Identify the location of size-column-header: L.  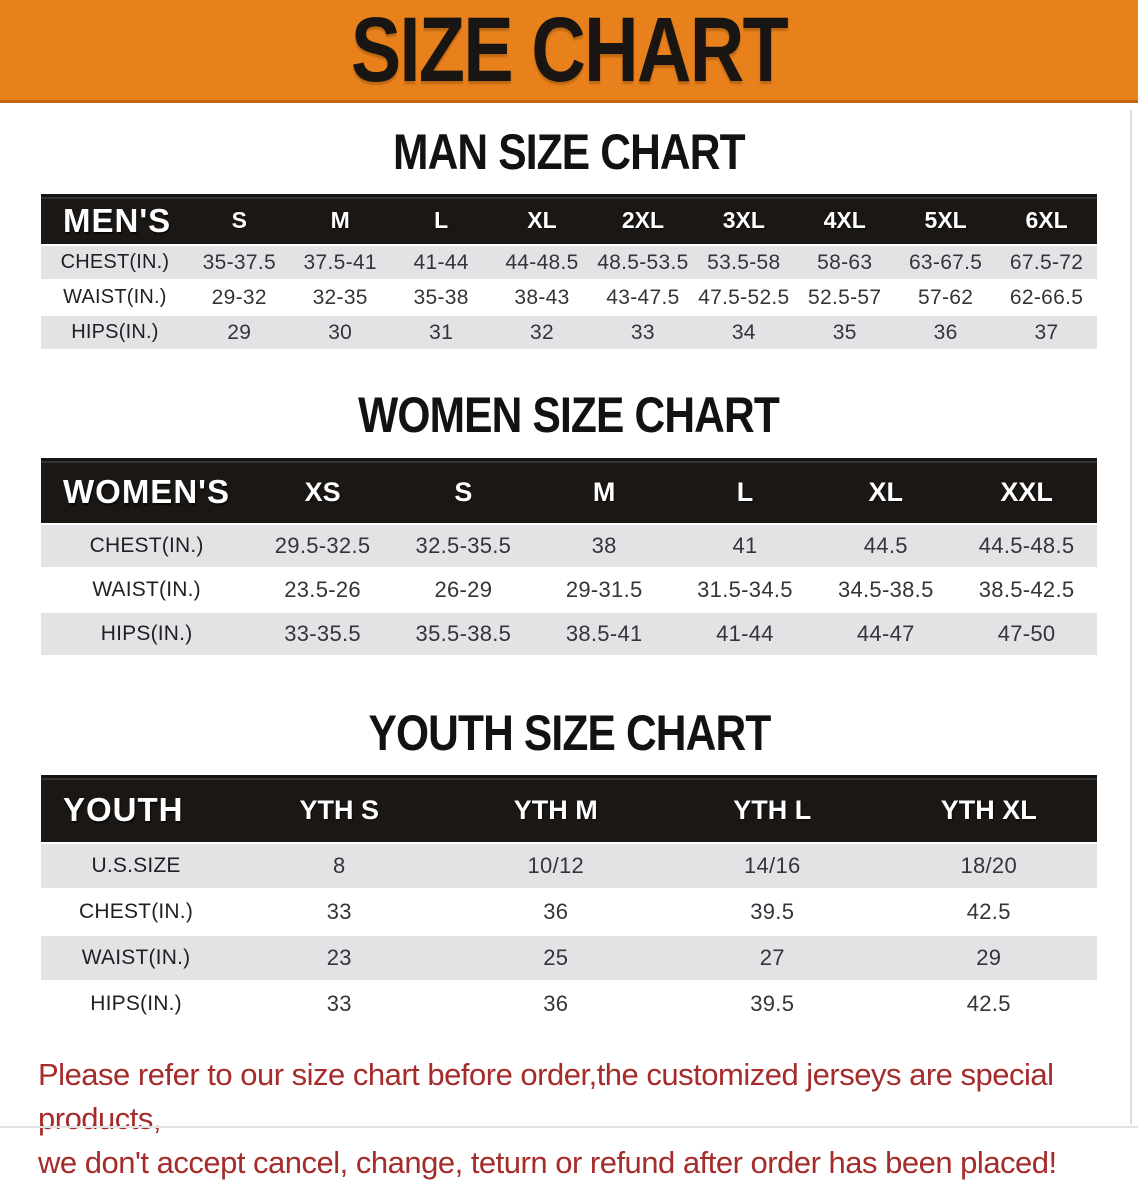
(441, 220).